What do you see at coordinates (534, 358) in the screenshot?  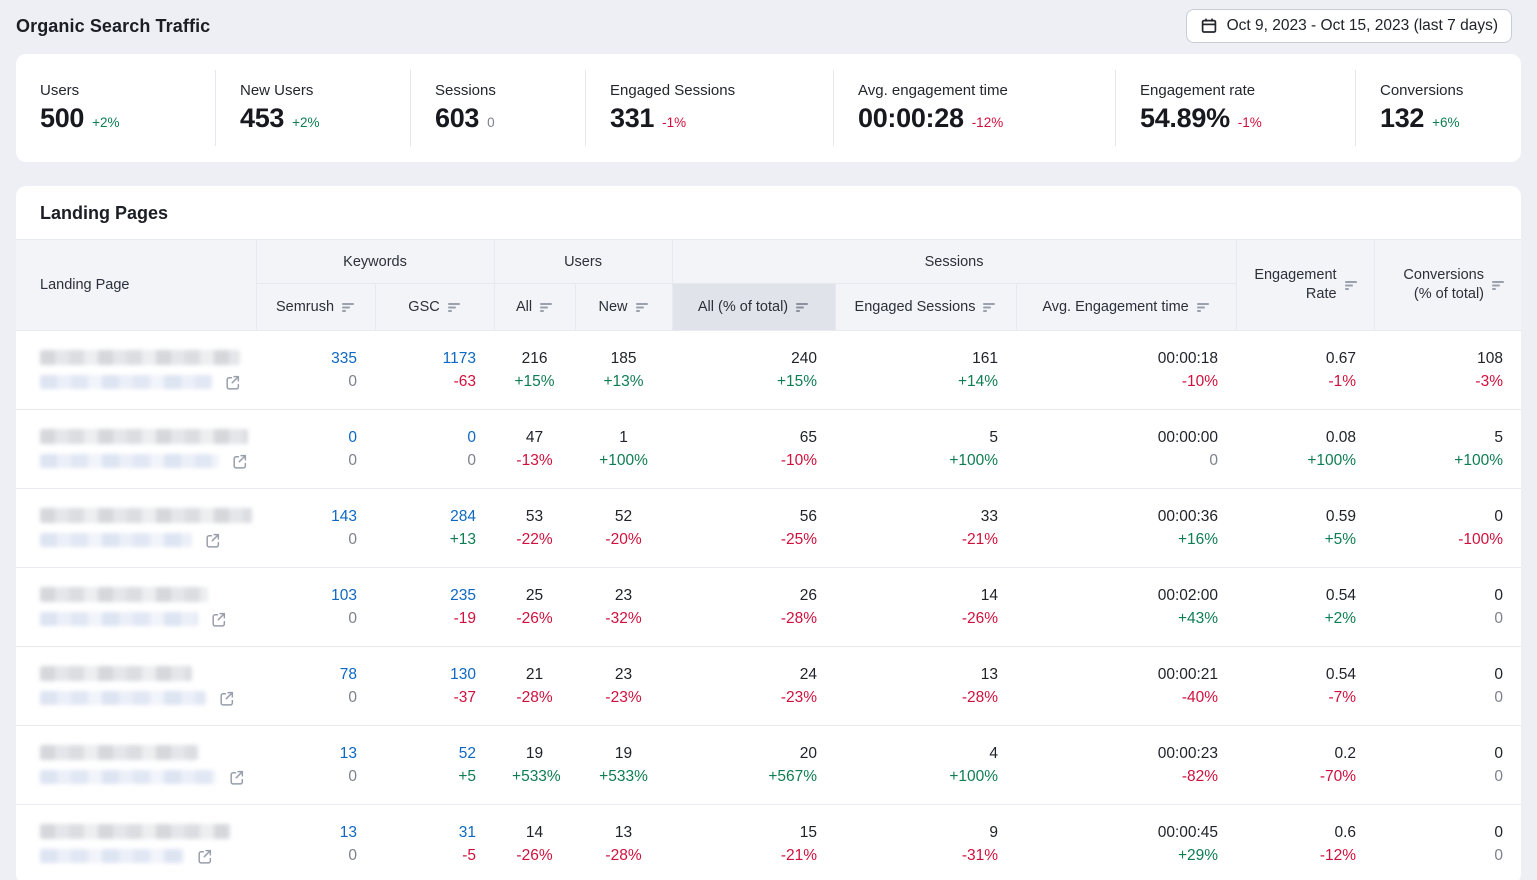 I see `value: 216` at bounding box center [534, 358].